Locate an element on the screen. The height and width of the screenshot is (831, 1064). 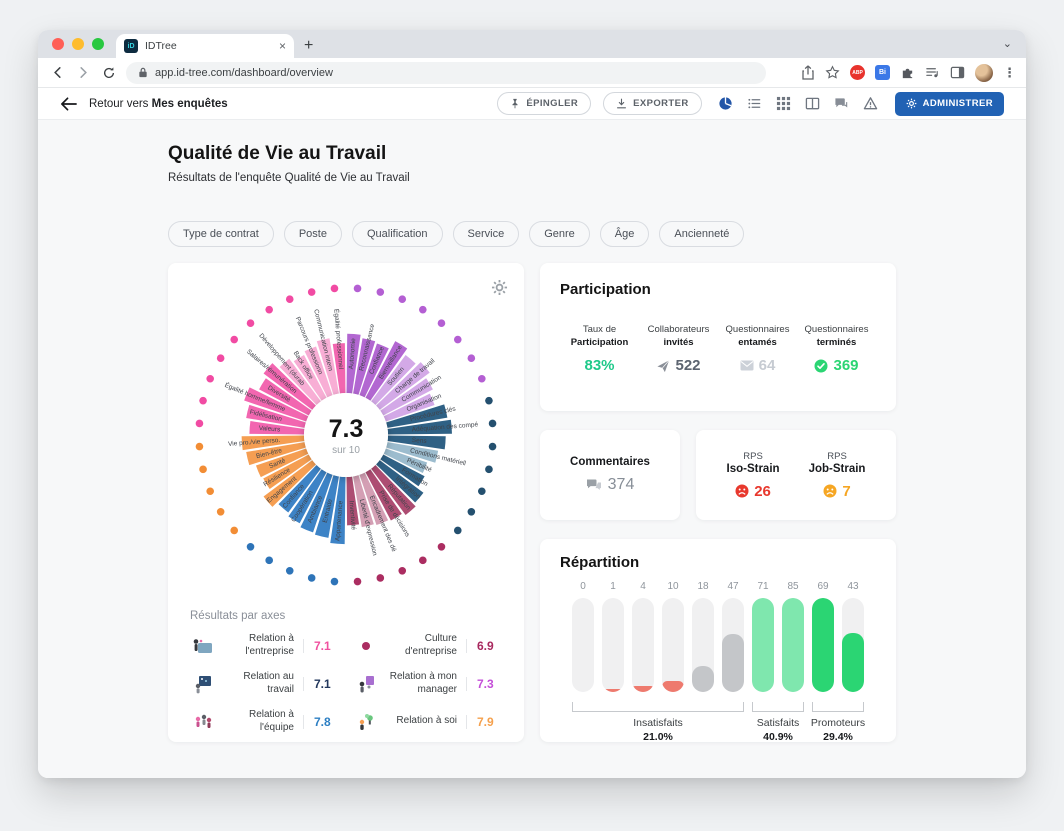
filter-chip: Service is located at coordinates (486, 234).